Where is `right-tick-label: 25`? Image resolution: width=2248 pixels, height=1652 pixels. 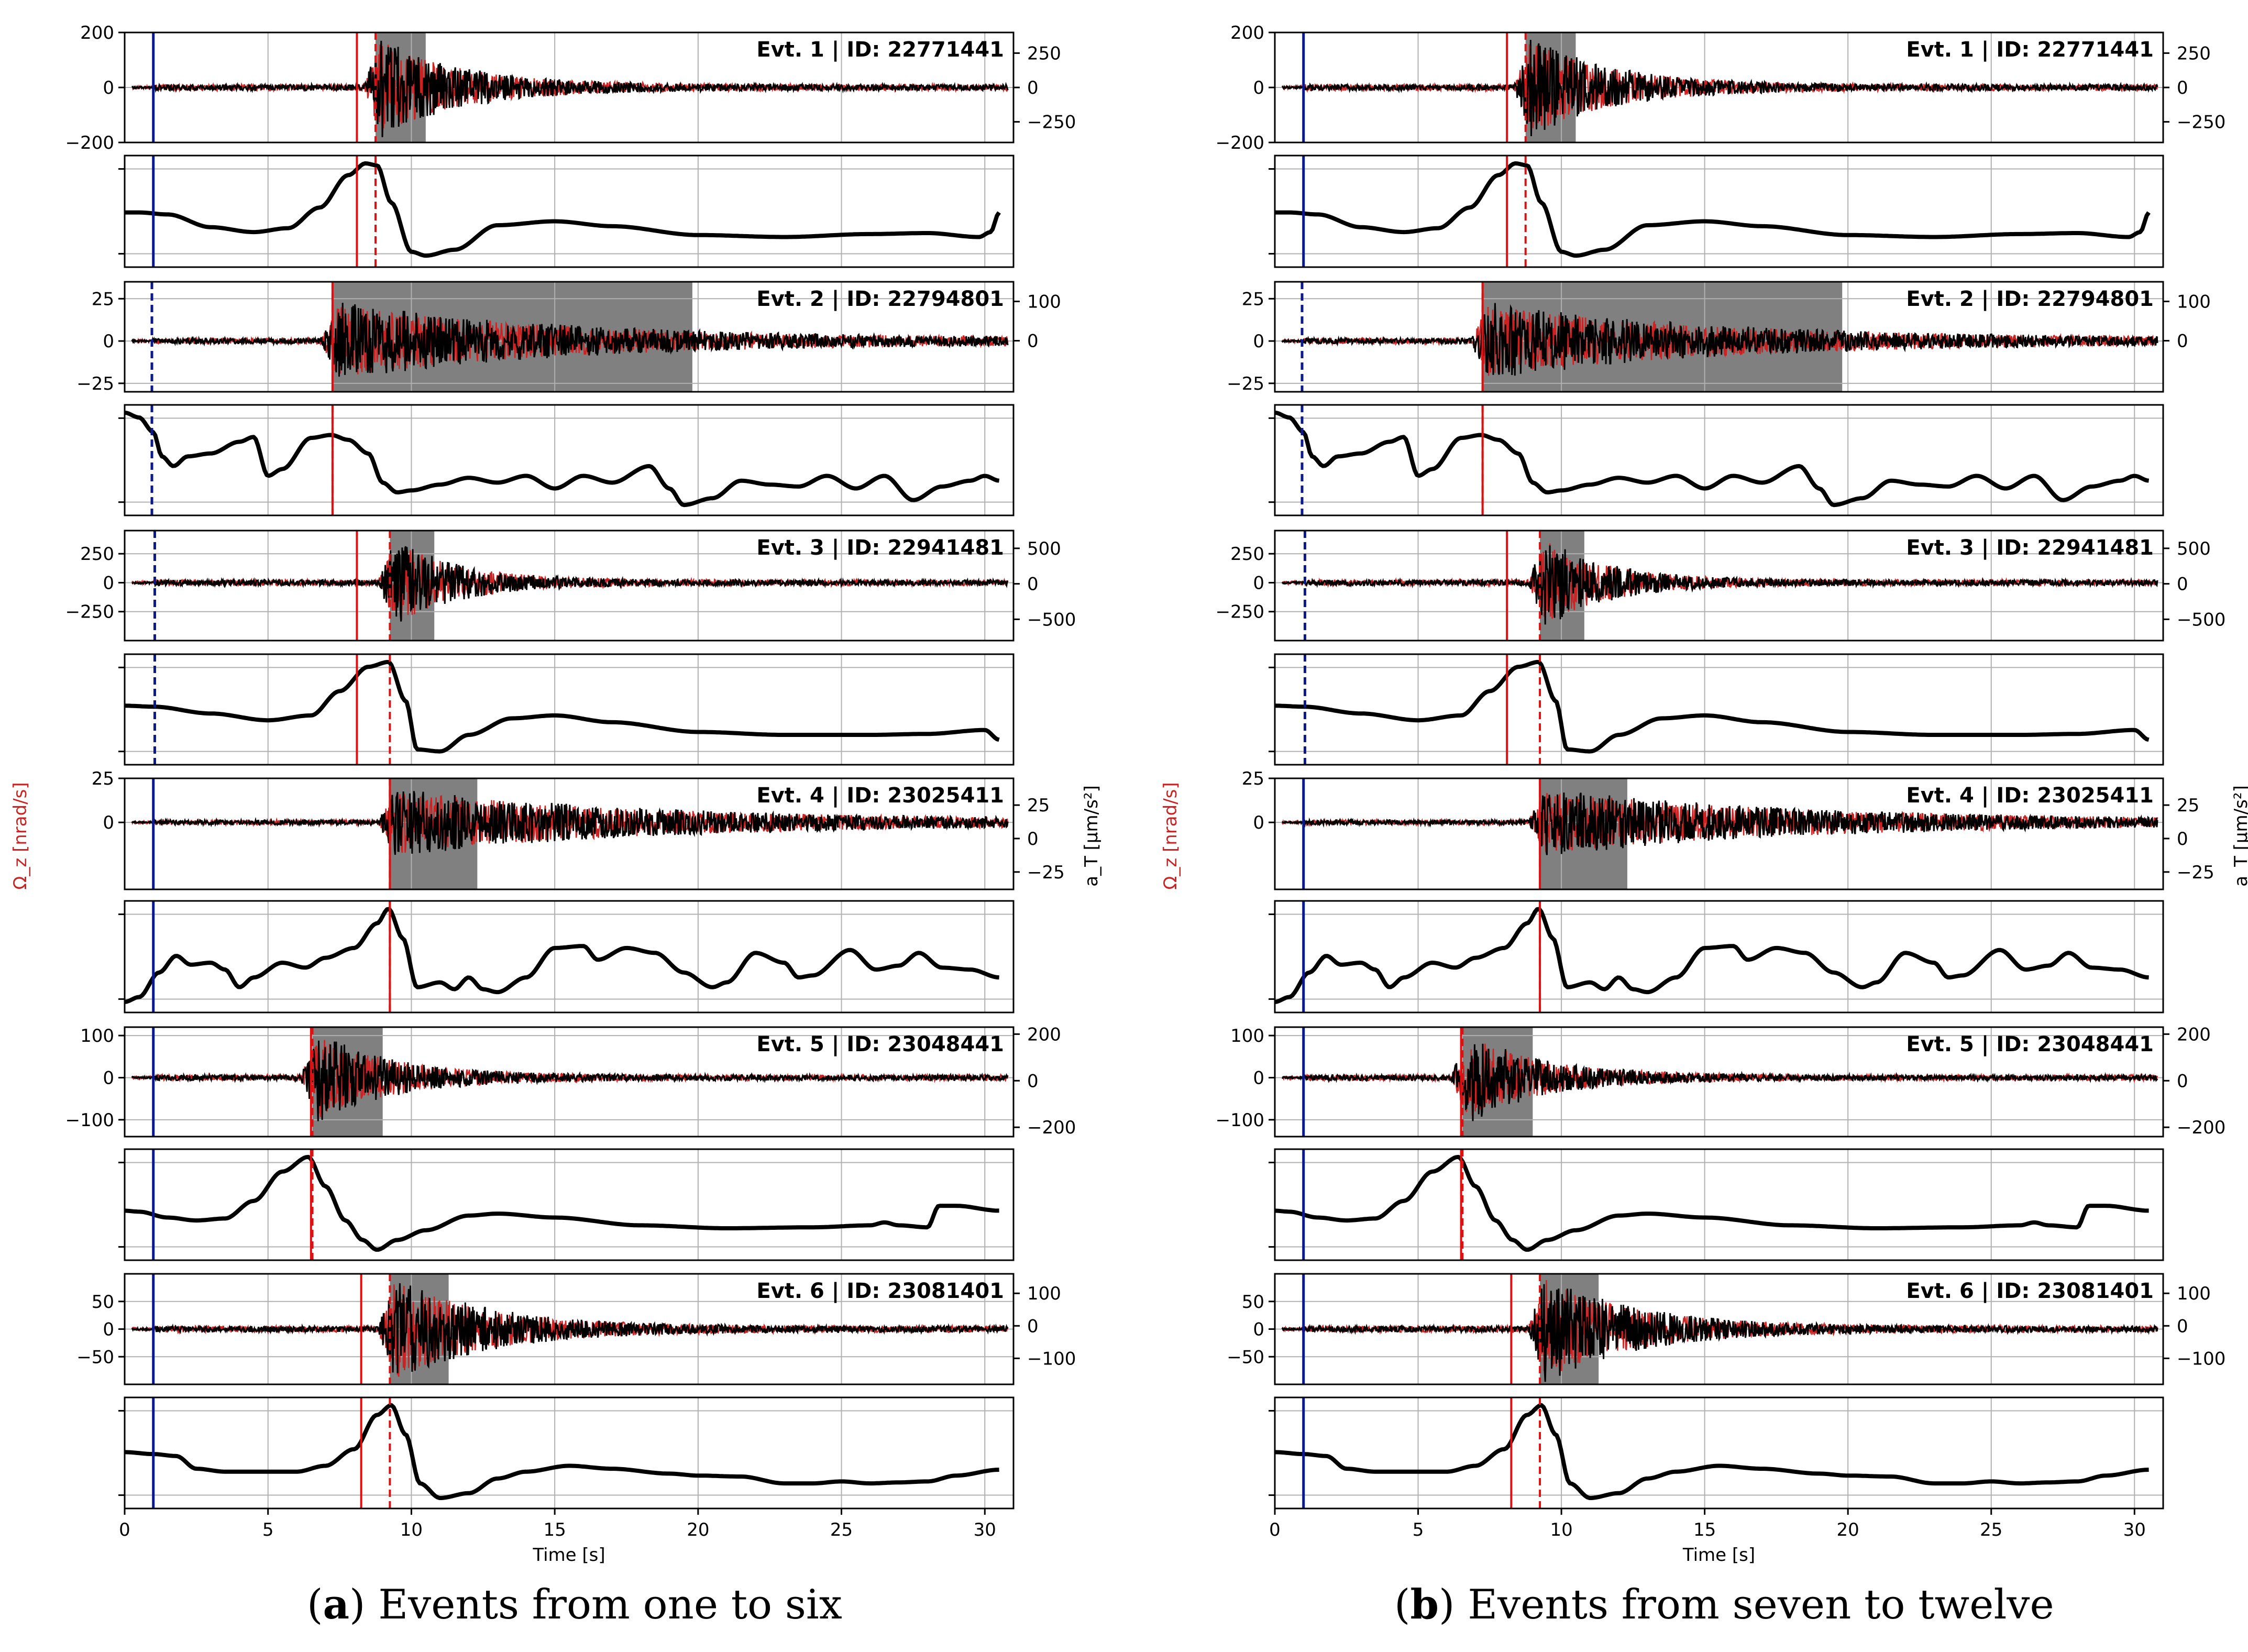
right-tick-label: 25 is located at coordinates (2188, 805).